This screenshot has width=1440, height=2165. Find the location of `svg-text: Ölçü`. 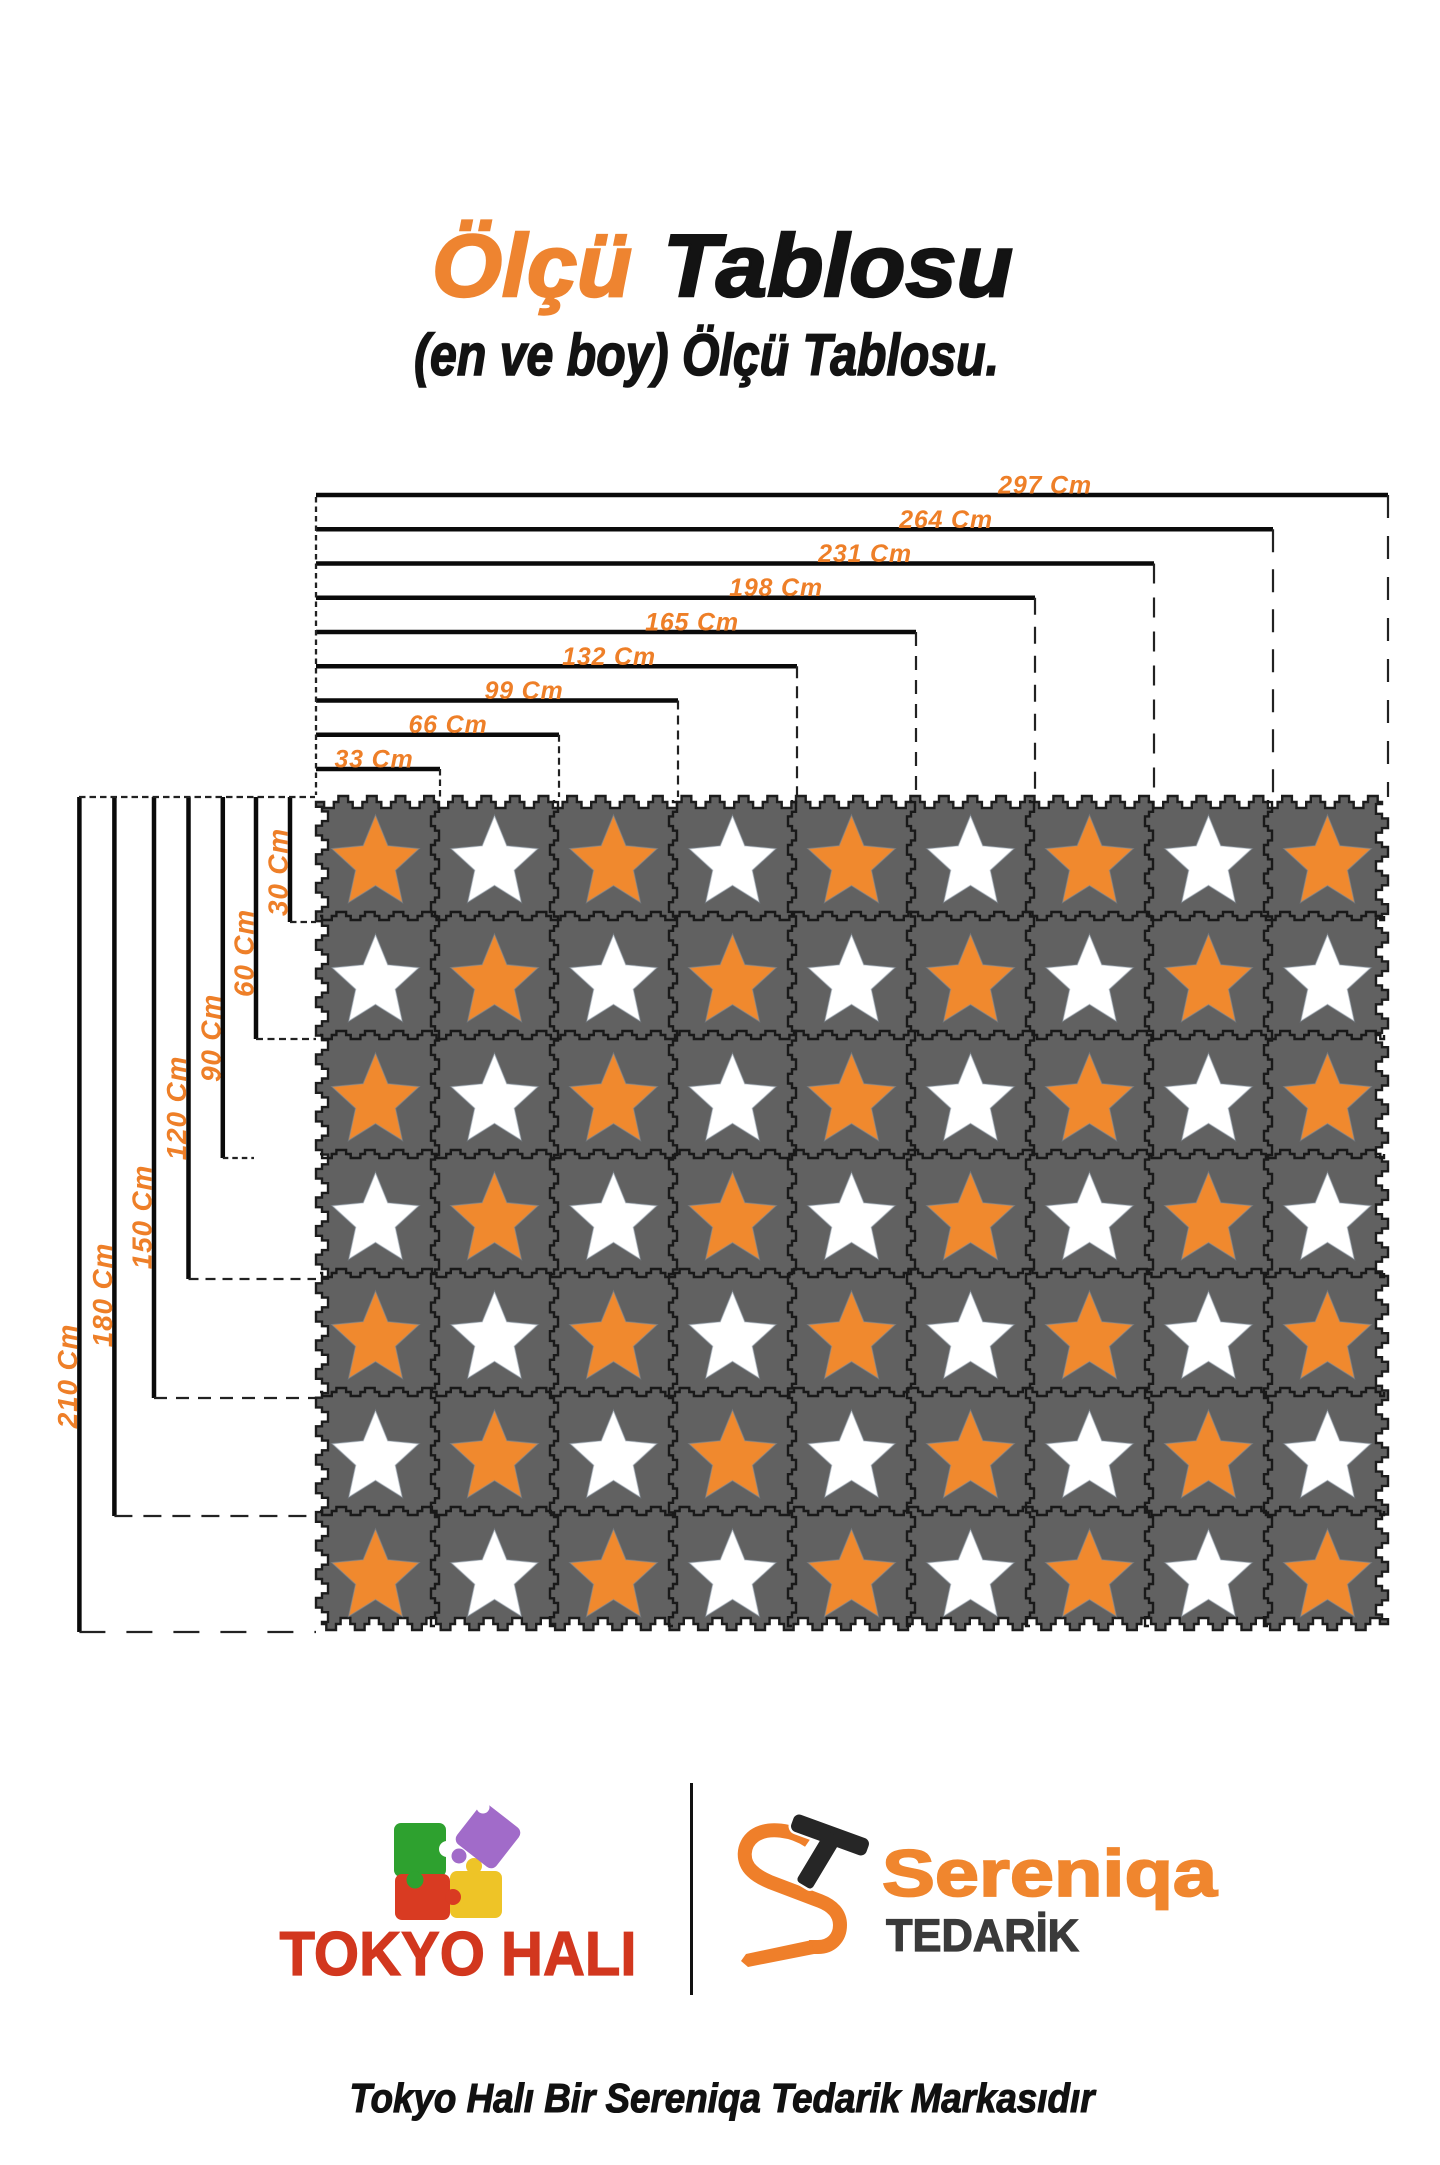

svg-text: Ölçü is located at coordinates (532, 265).